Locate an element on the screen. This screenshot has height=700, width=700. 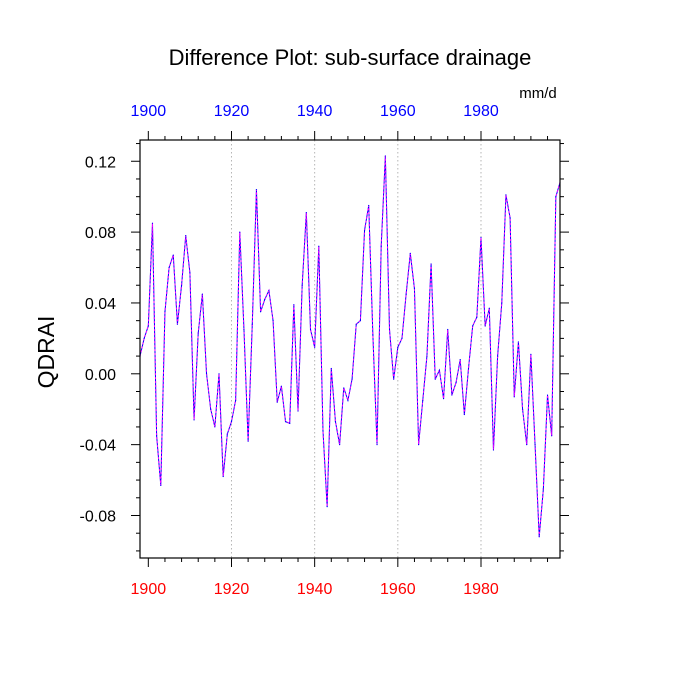
x-tick-label-bottom: 1900 is located at coordinates (149, 589).